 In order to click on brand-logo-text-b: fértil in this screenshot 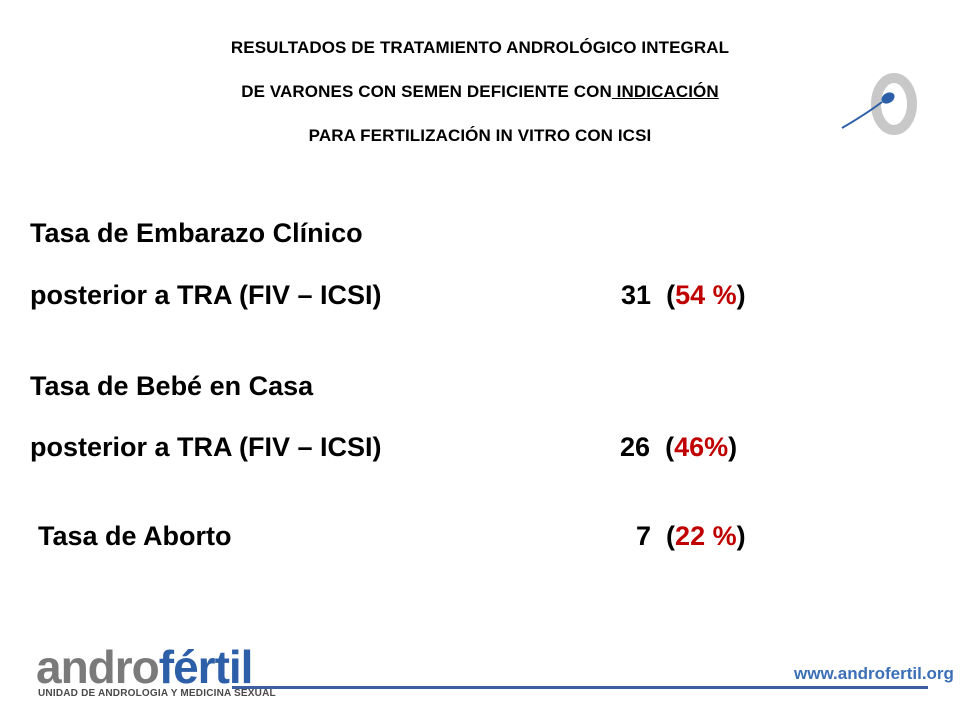, I will do `click(206, 667)`.